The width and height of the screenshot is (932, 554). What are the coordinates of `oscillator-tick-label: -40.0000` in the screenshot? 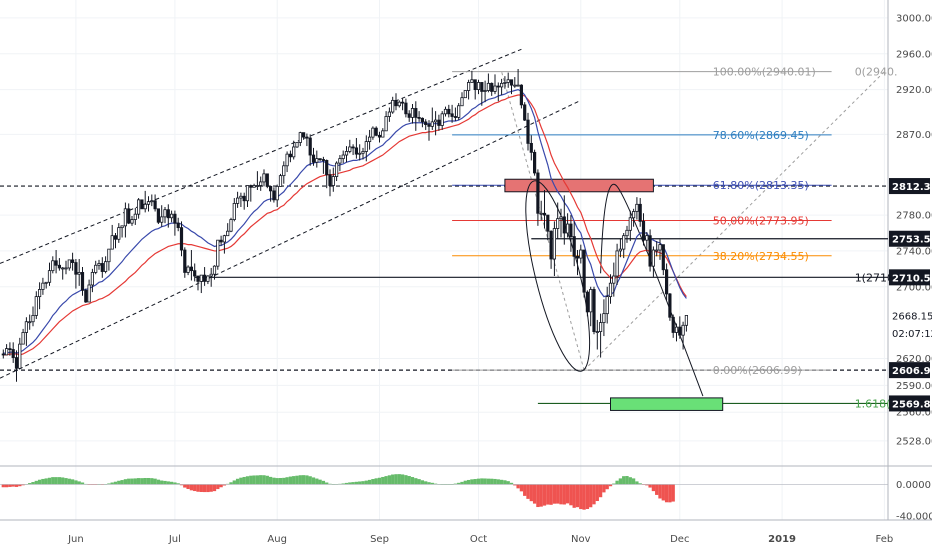 It's located at (914, 517).